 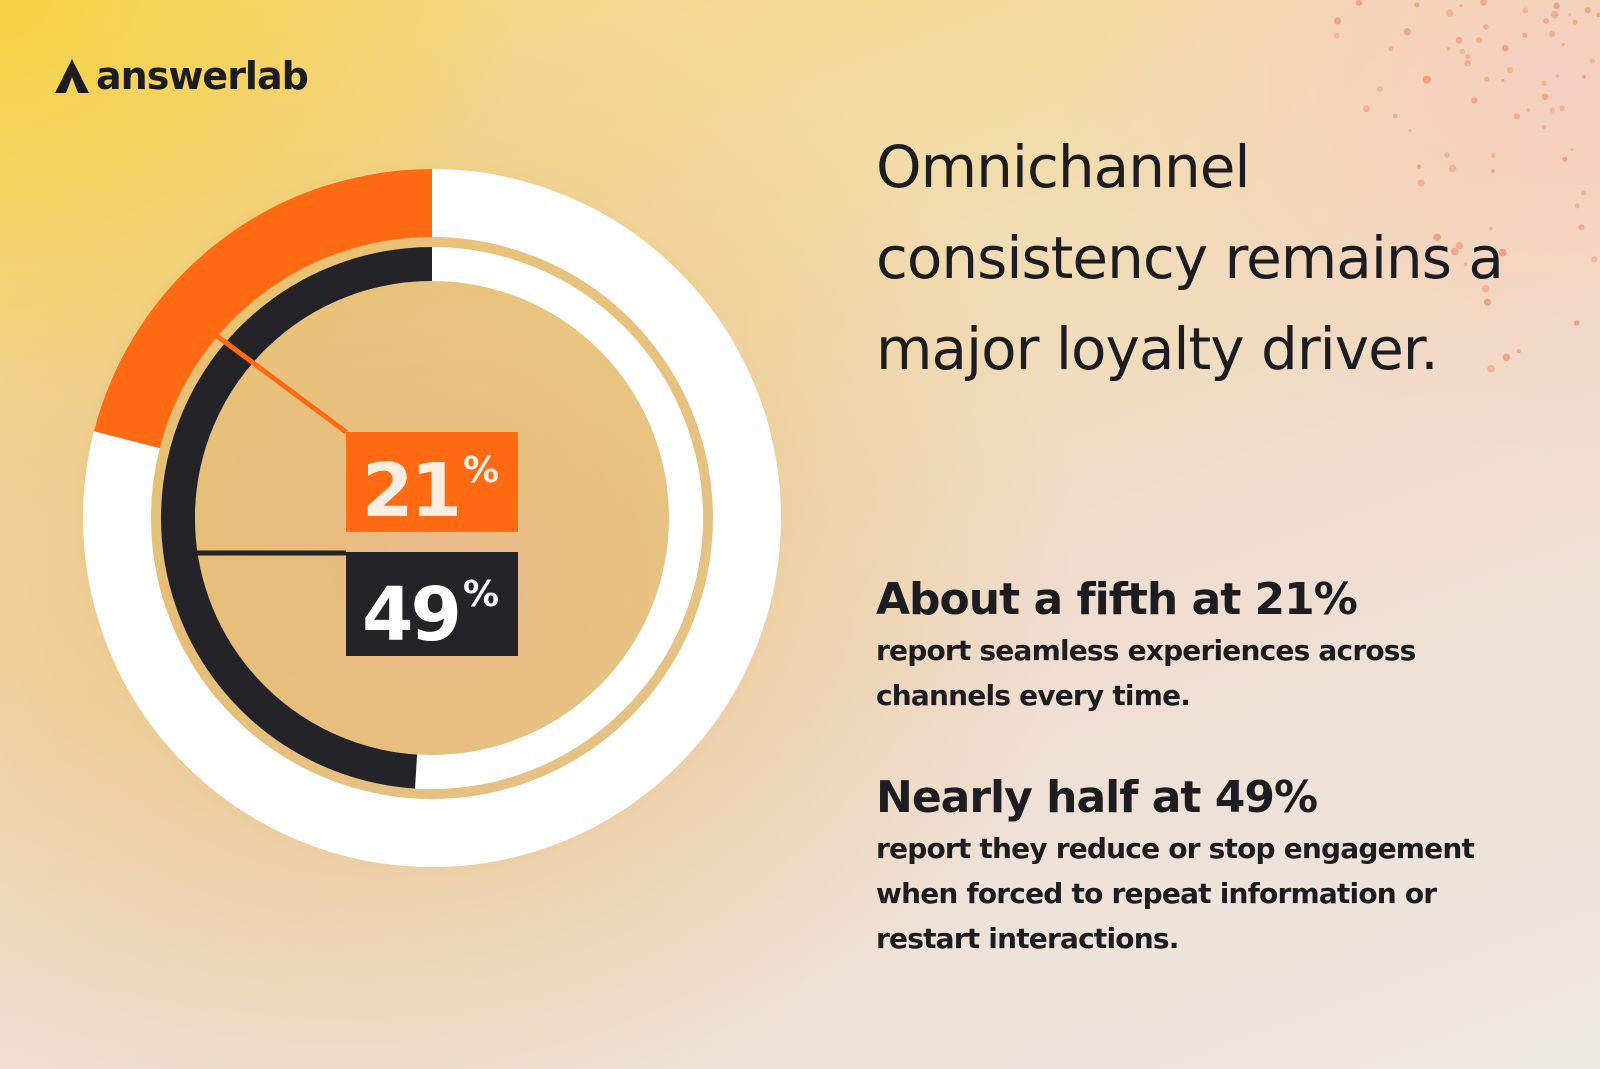 I want to click on corner-speckles, so click(x=1466, y=186).